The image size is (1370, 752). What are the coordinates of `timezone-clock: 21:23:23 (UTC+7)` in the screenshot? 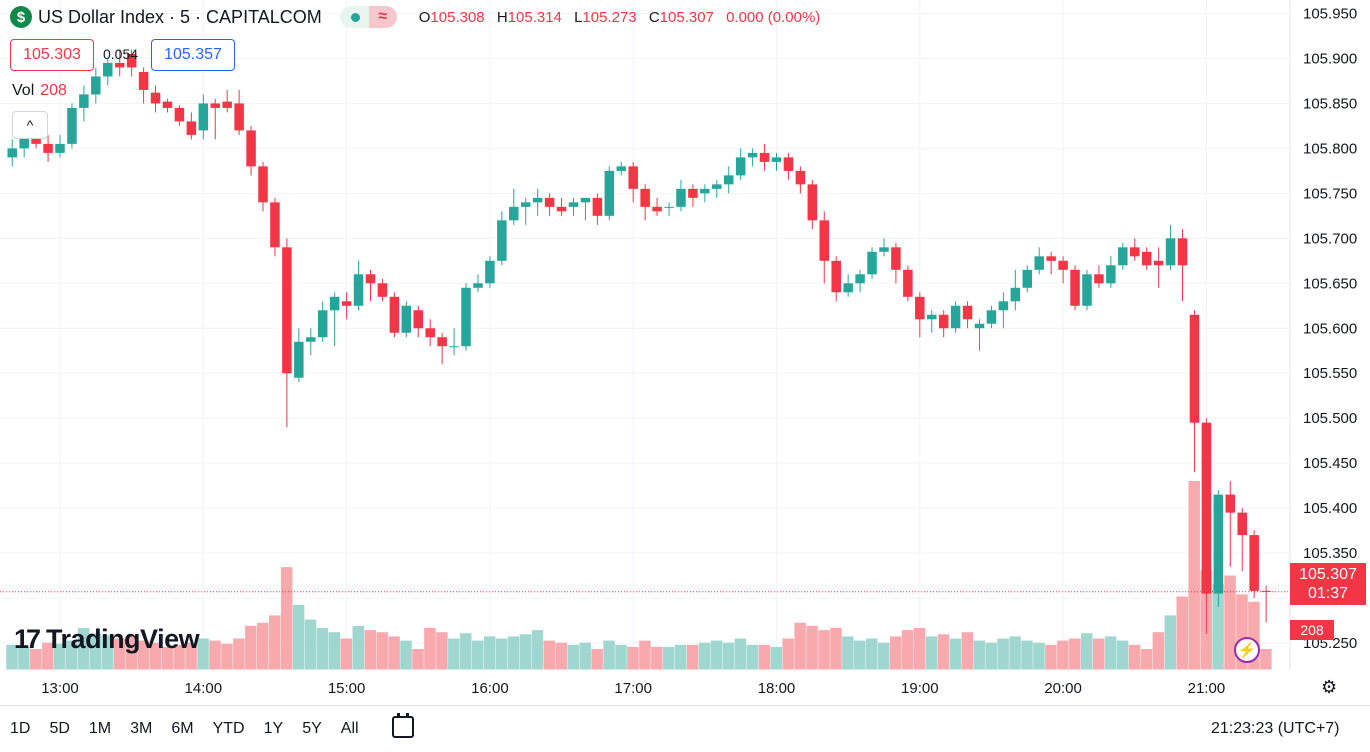 It's located at (1275, 728).